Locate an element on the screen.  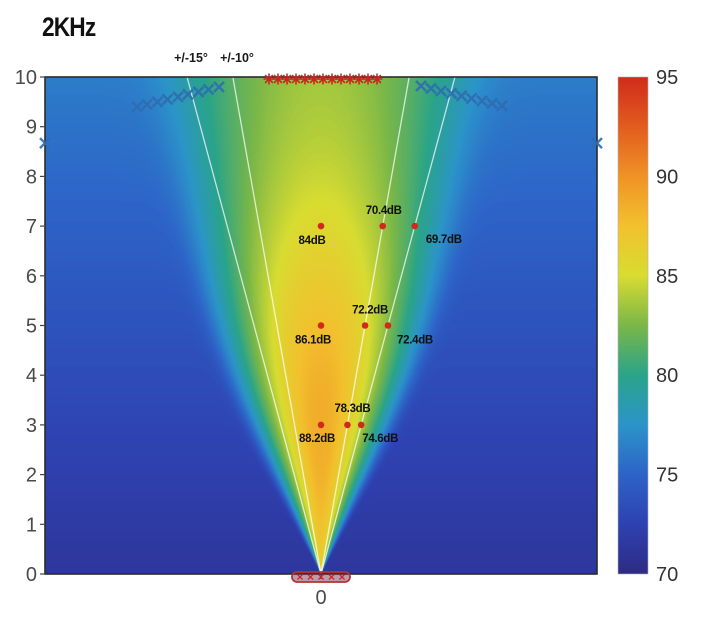
y-tick-label: 8 is located at coordinates (31, 177).